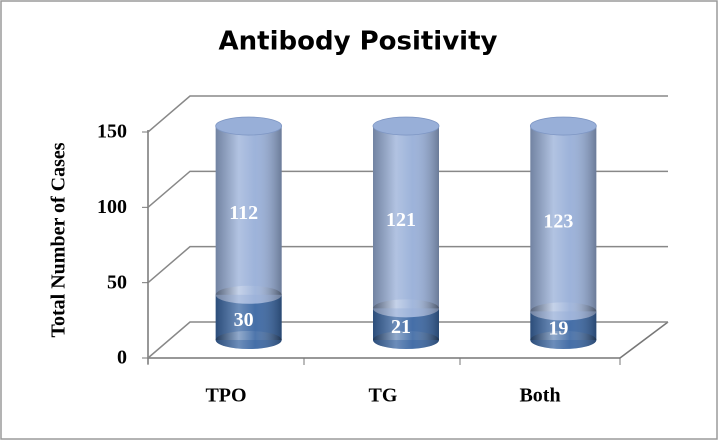 The image size is (720, 442). Describe the element at coordinates (112, 132) in the screenshot. I see `y-tick-label: 150` at that location.